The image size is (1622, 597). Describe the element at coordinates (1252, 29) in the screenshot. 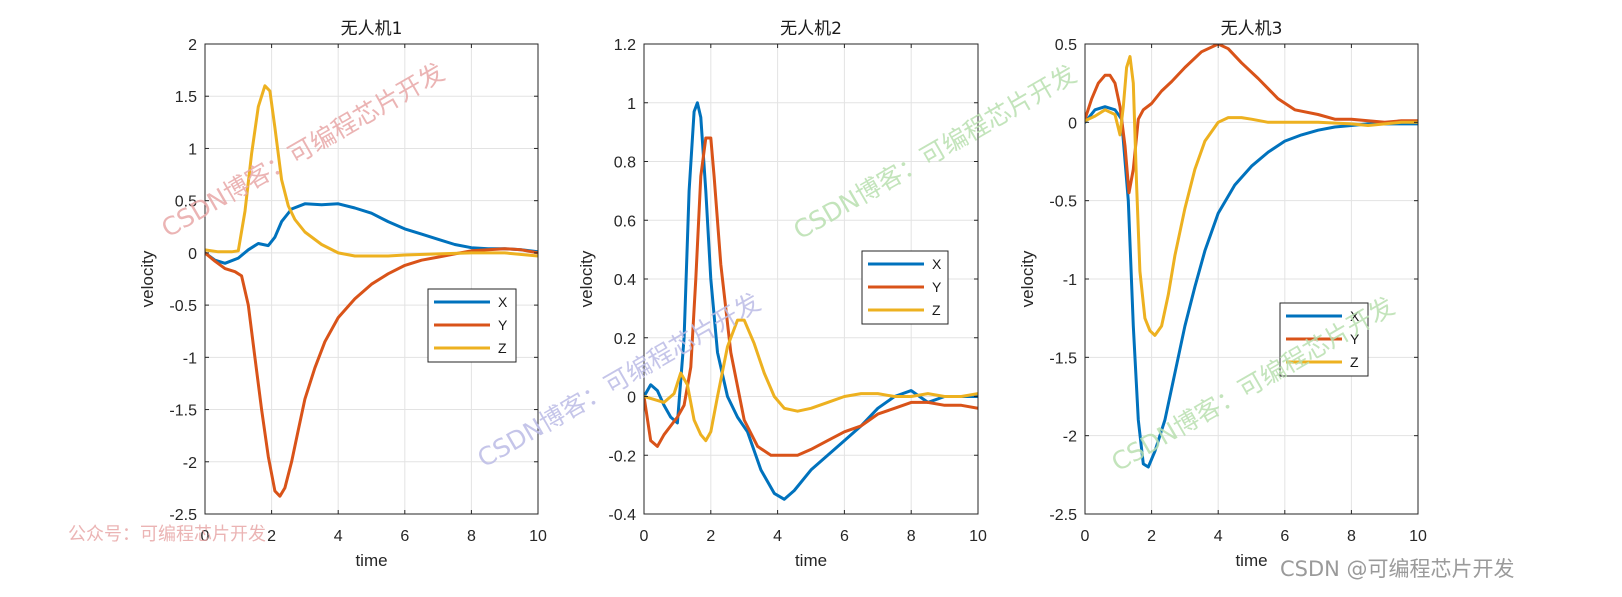

I see `subplot-title: 无人机3` at that location.